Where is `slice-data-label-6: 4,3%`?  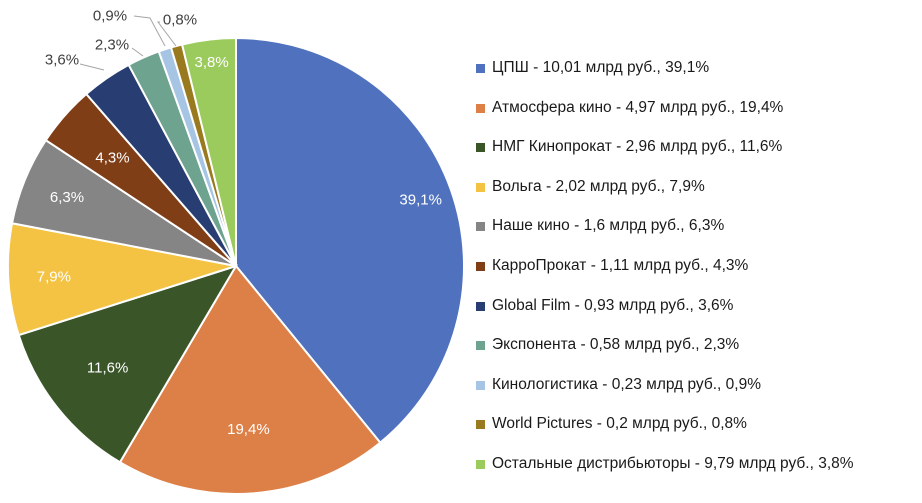
slice-data-label-6: 4,3% is located at coordinates (112, 157).